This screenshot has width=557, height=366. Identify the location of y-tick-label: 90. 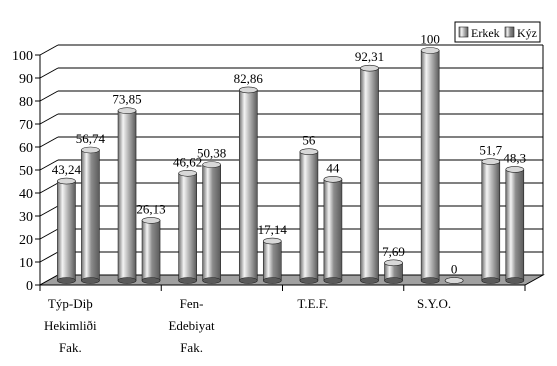
(26, 79).